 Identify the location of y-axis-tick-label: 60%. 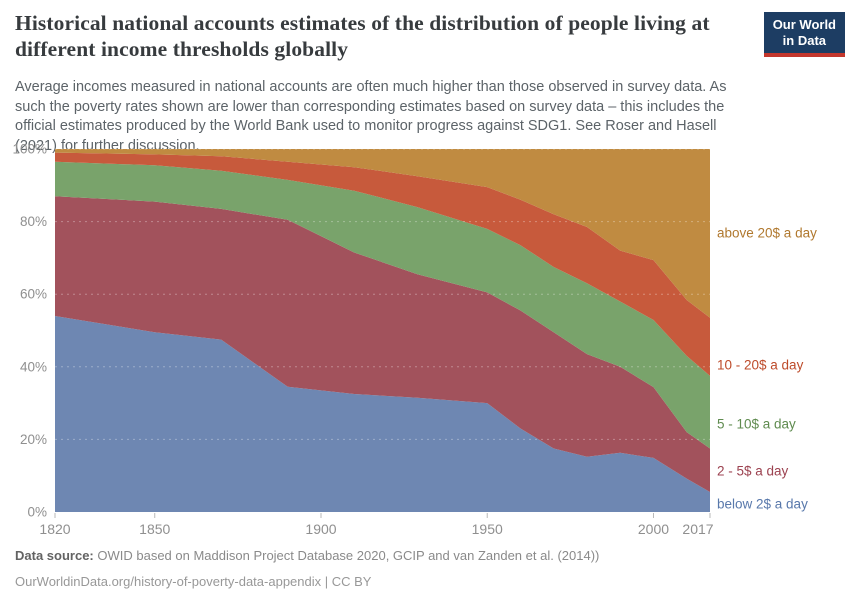
(33, 294).